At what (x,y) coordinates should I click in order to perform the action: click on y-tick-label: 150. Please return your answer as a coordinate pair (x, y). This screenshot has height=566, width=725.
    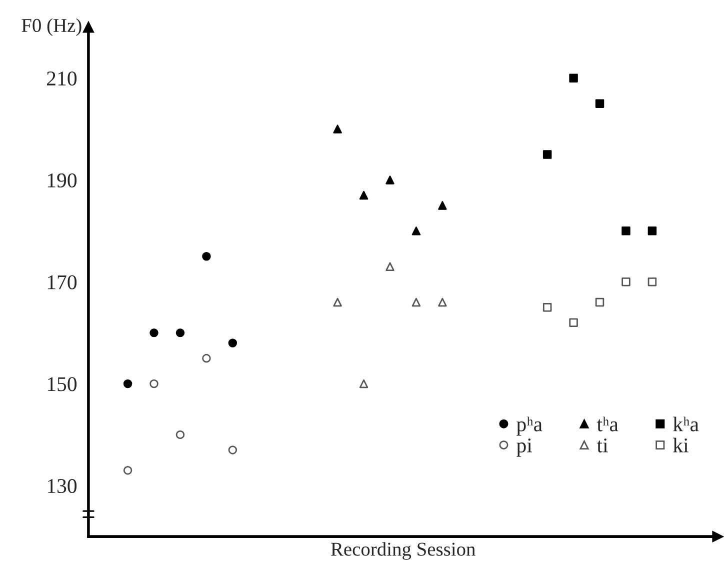
    Looking at the image, I should click on (62, 384).